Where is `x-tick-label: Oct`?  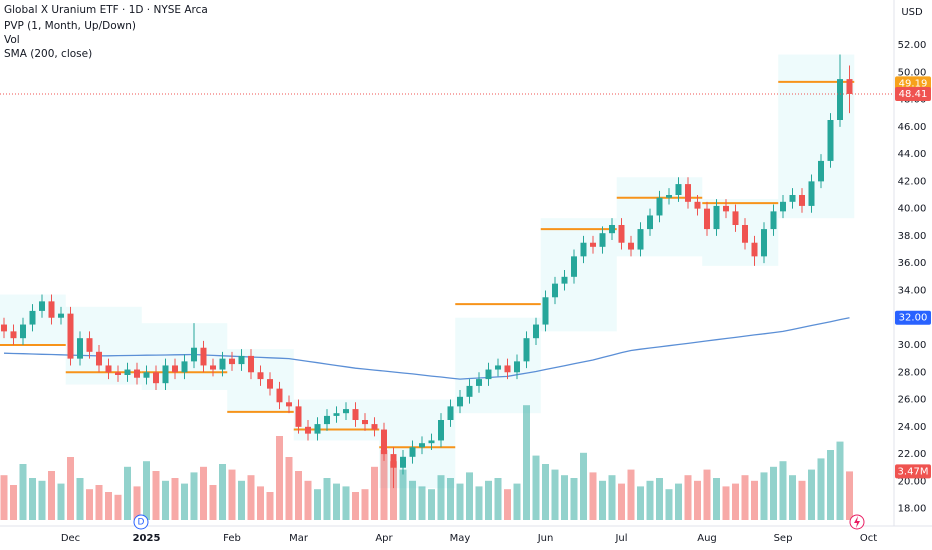
x-tick-label: Oct is located at coordinates (868, 538).